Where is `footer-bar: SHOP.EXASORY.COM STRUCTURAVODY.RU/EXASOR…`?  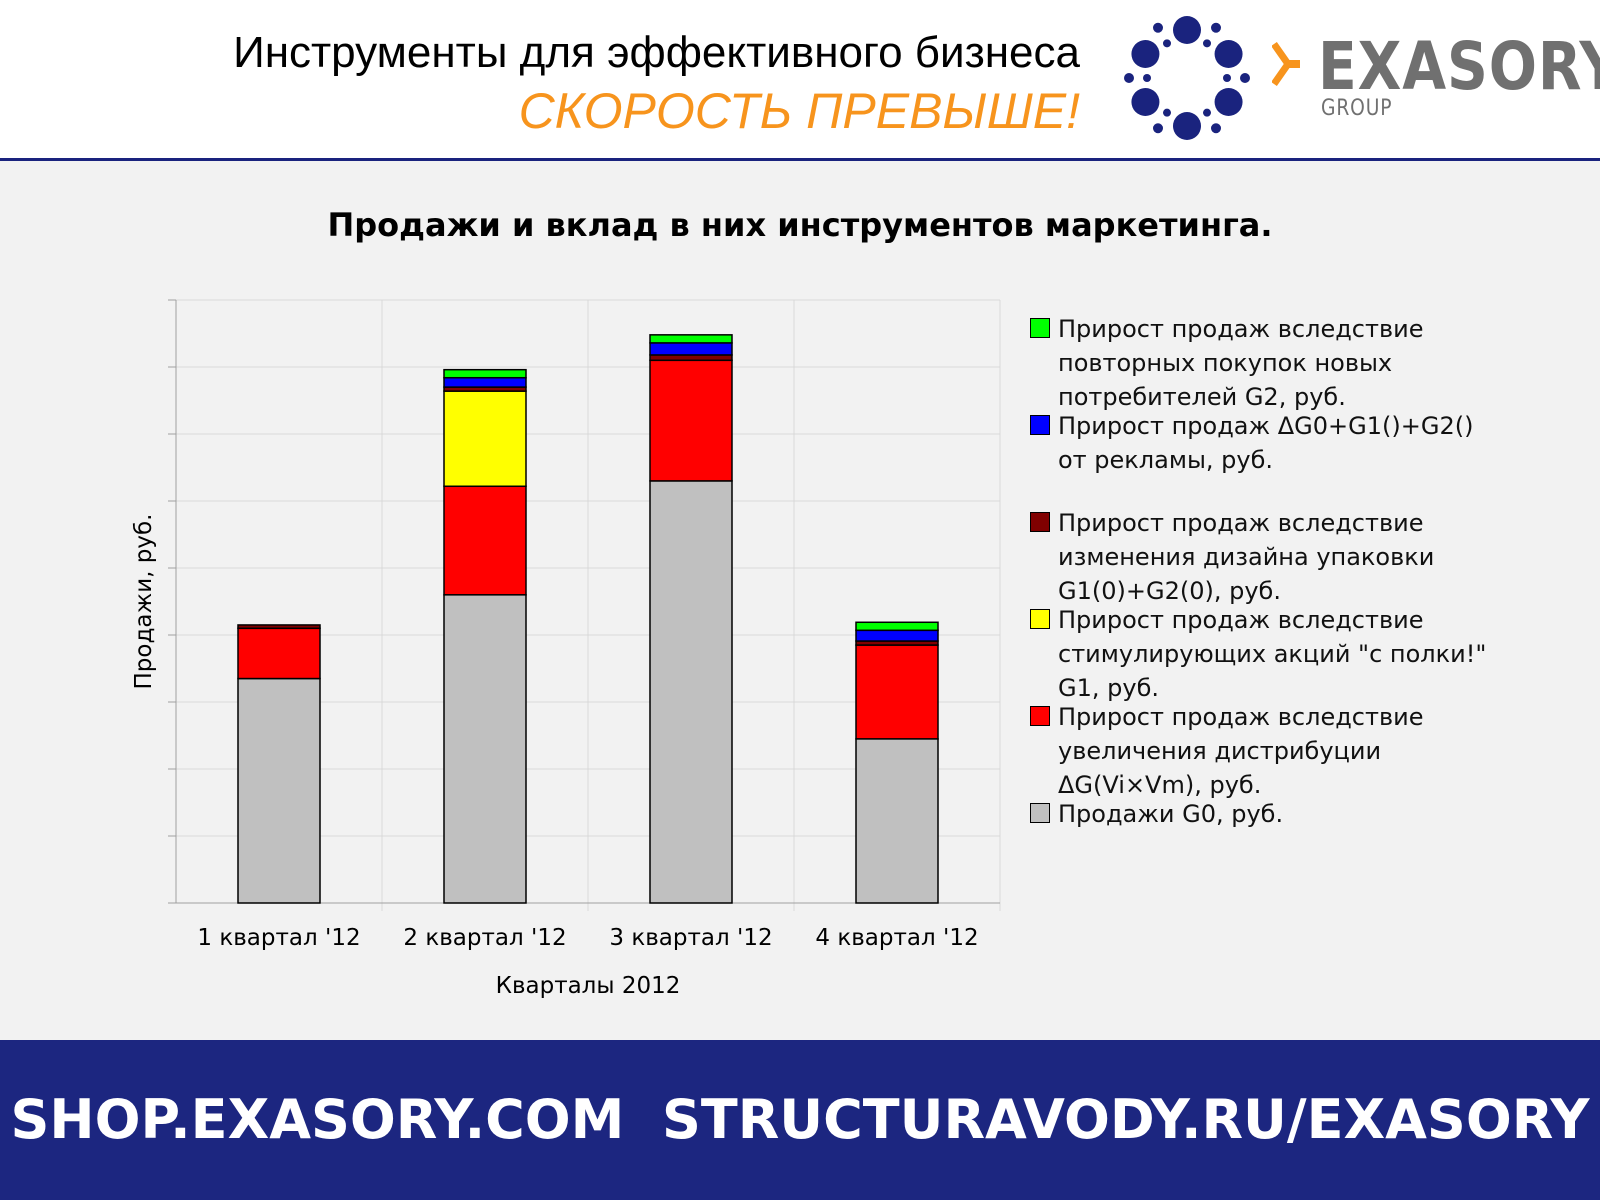
footer-bar: SHOP.EXASORY.COM STRUCTURAVODY.RU/EXASOR… is located at coordinates (800, 1120).